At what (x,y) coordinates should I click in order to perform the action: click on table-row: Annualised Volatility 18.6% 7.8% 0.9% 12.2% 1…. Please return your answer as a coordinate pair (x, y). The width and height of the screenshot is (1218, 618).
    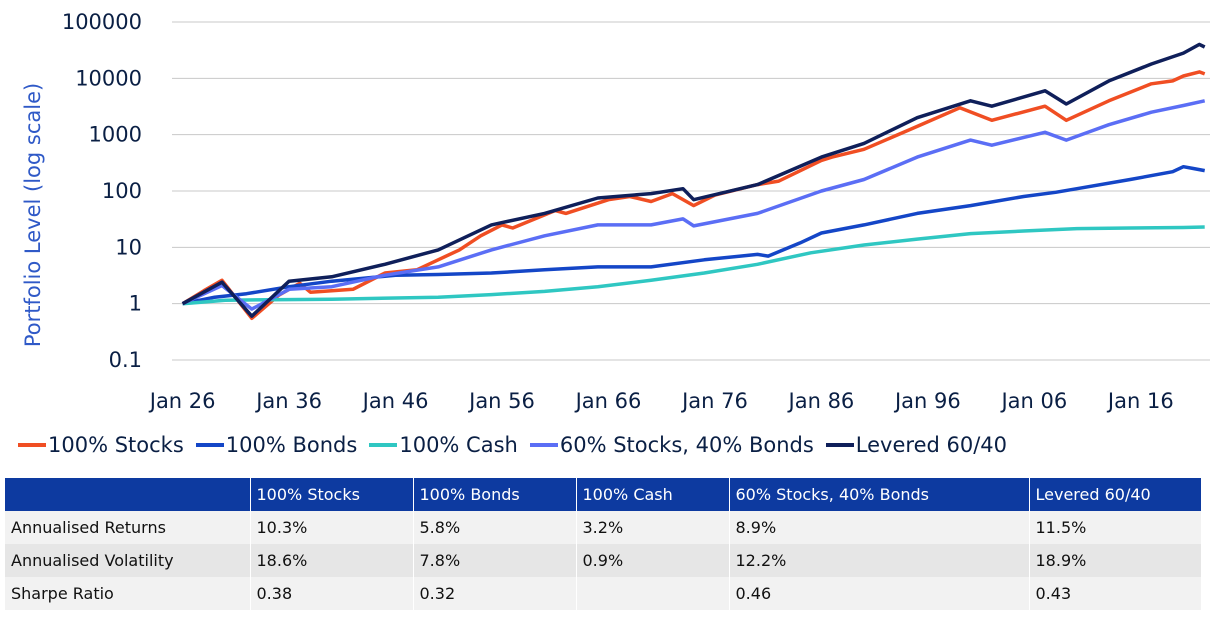
    Looking at the image, I should click on (603, 560).